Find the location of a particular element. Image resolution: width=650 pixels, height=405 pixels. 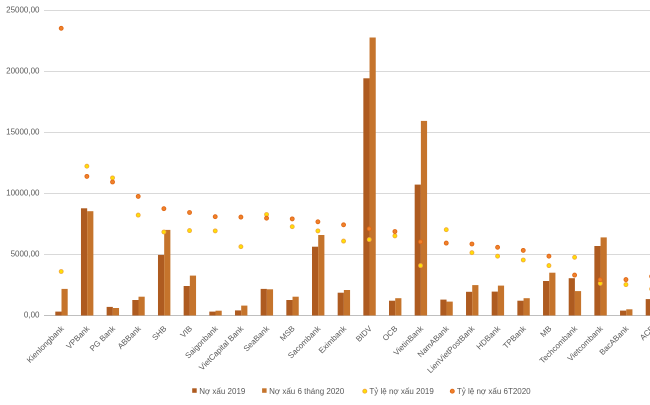

svg-text: 0,00 is located at coordinates (32, 315).